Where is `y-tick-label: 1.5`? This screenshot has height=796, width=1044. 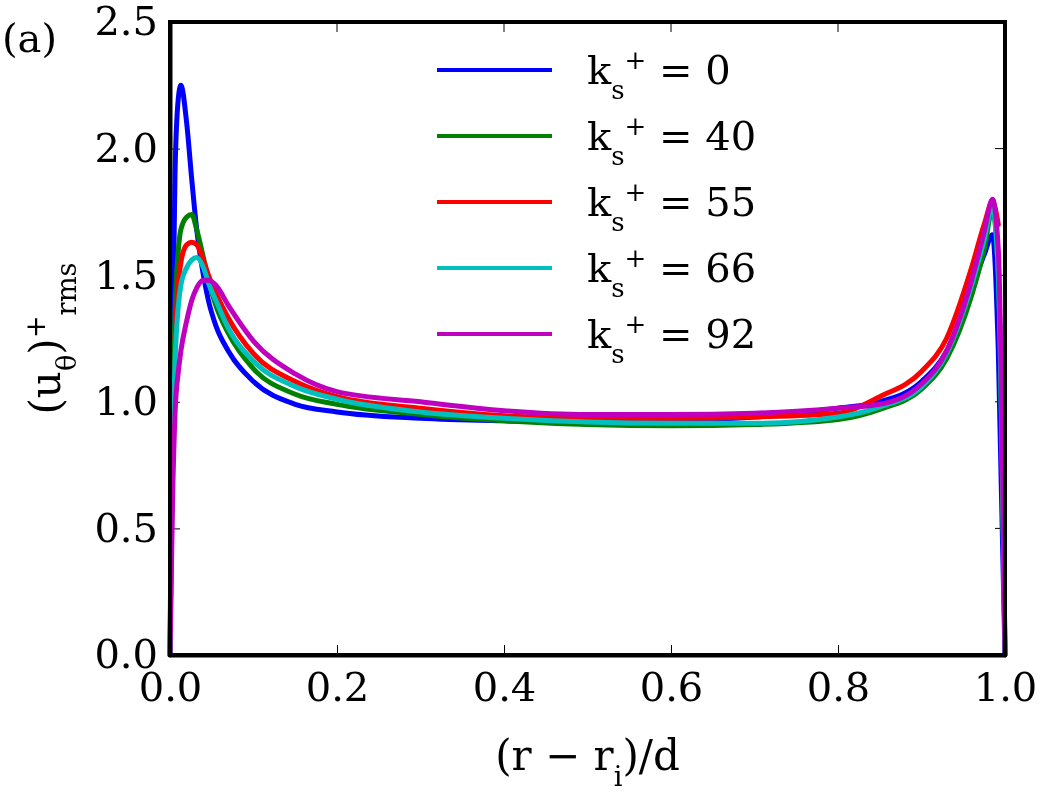
y-tick-label: 1.5 is located at coordinates (126, 274).